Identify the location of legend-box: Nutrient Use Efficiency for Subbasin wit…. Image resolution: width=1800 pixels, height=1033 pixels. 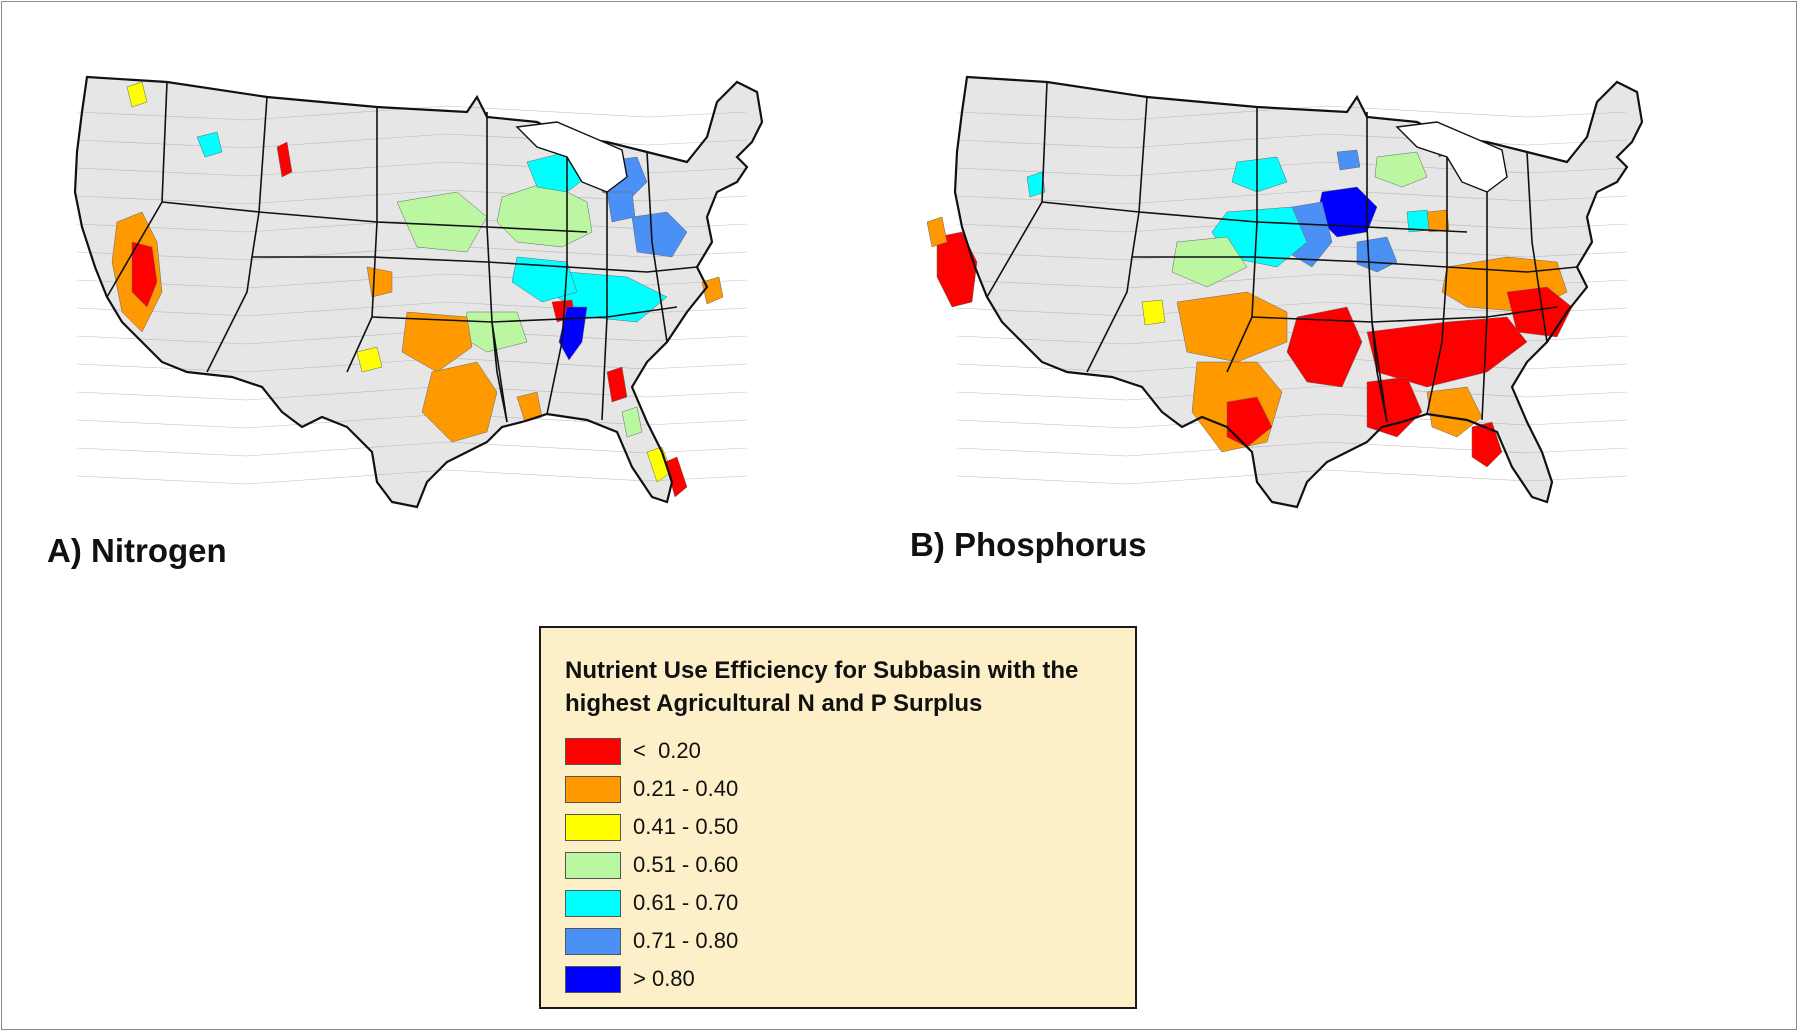
(838, 817).